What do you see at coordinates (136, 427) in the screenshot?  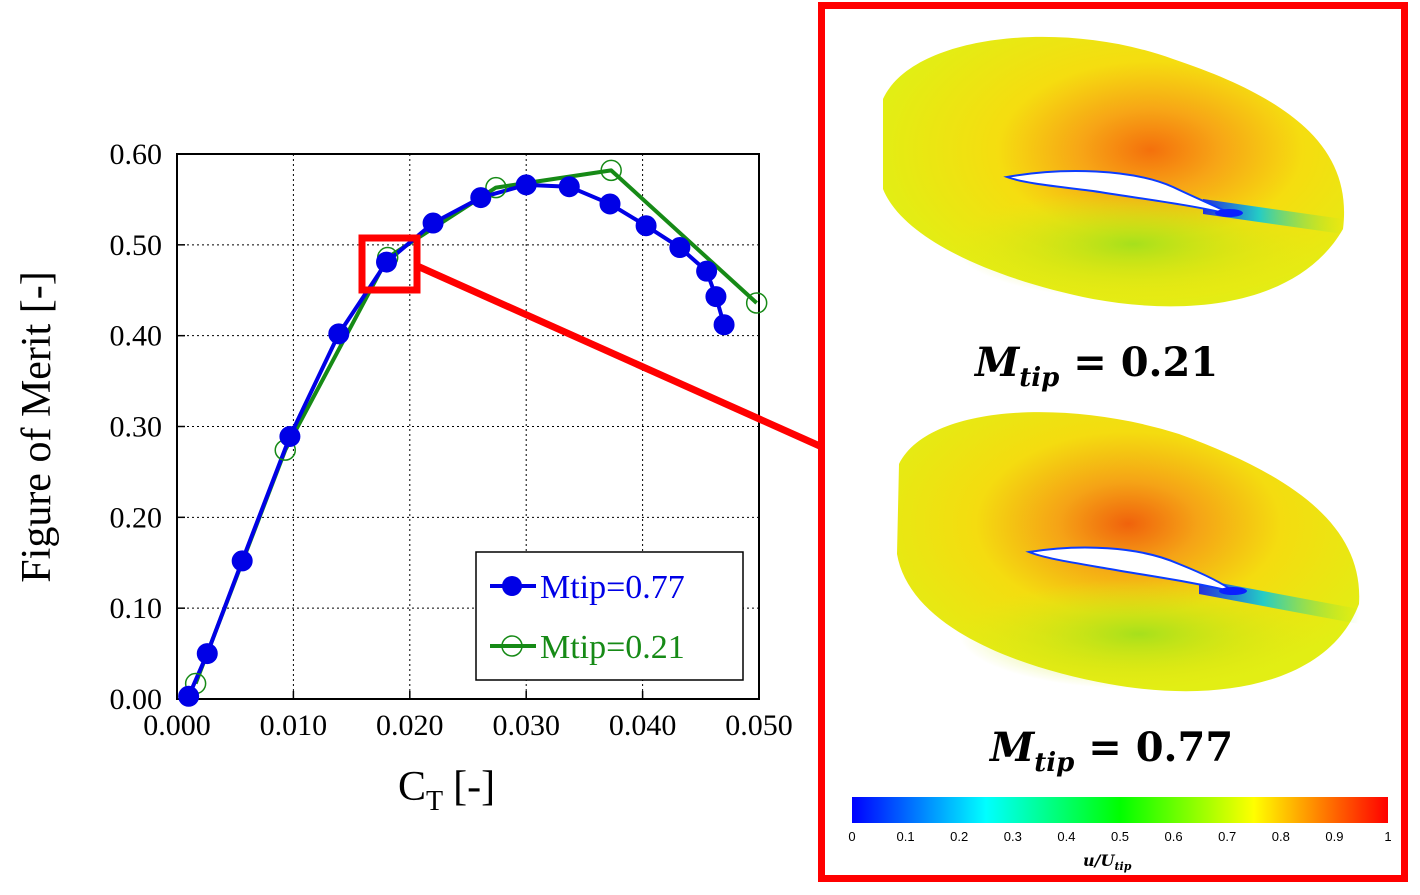 I see `y-tick-label: 0.30` at bounding box center [136, 427].